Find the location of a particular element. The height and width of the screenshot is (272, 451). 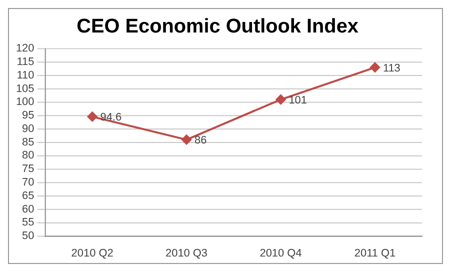

data-label: 113 is located at coordinates (391, 68).